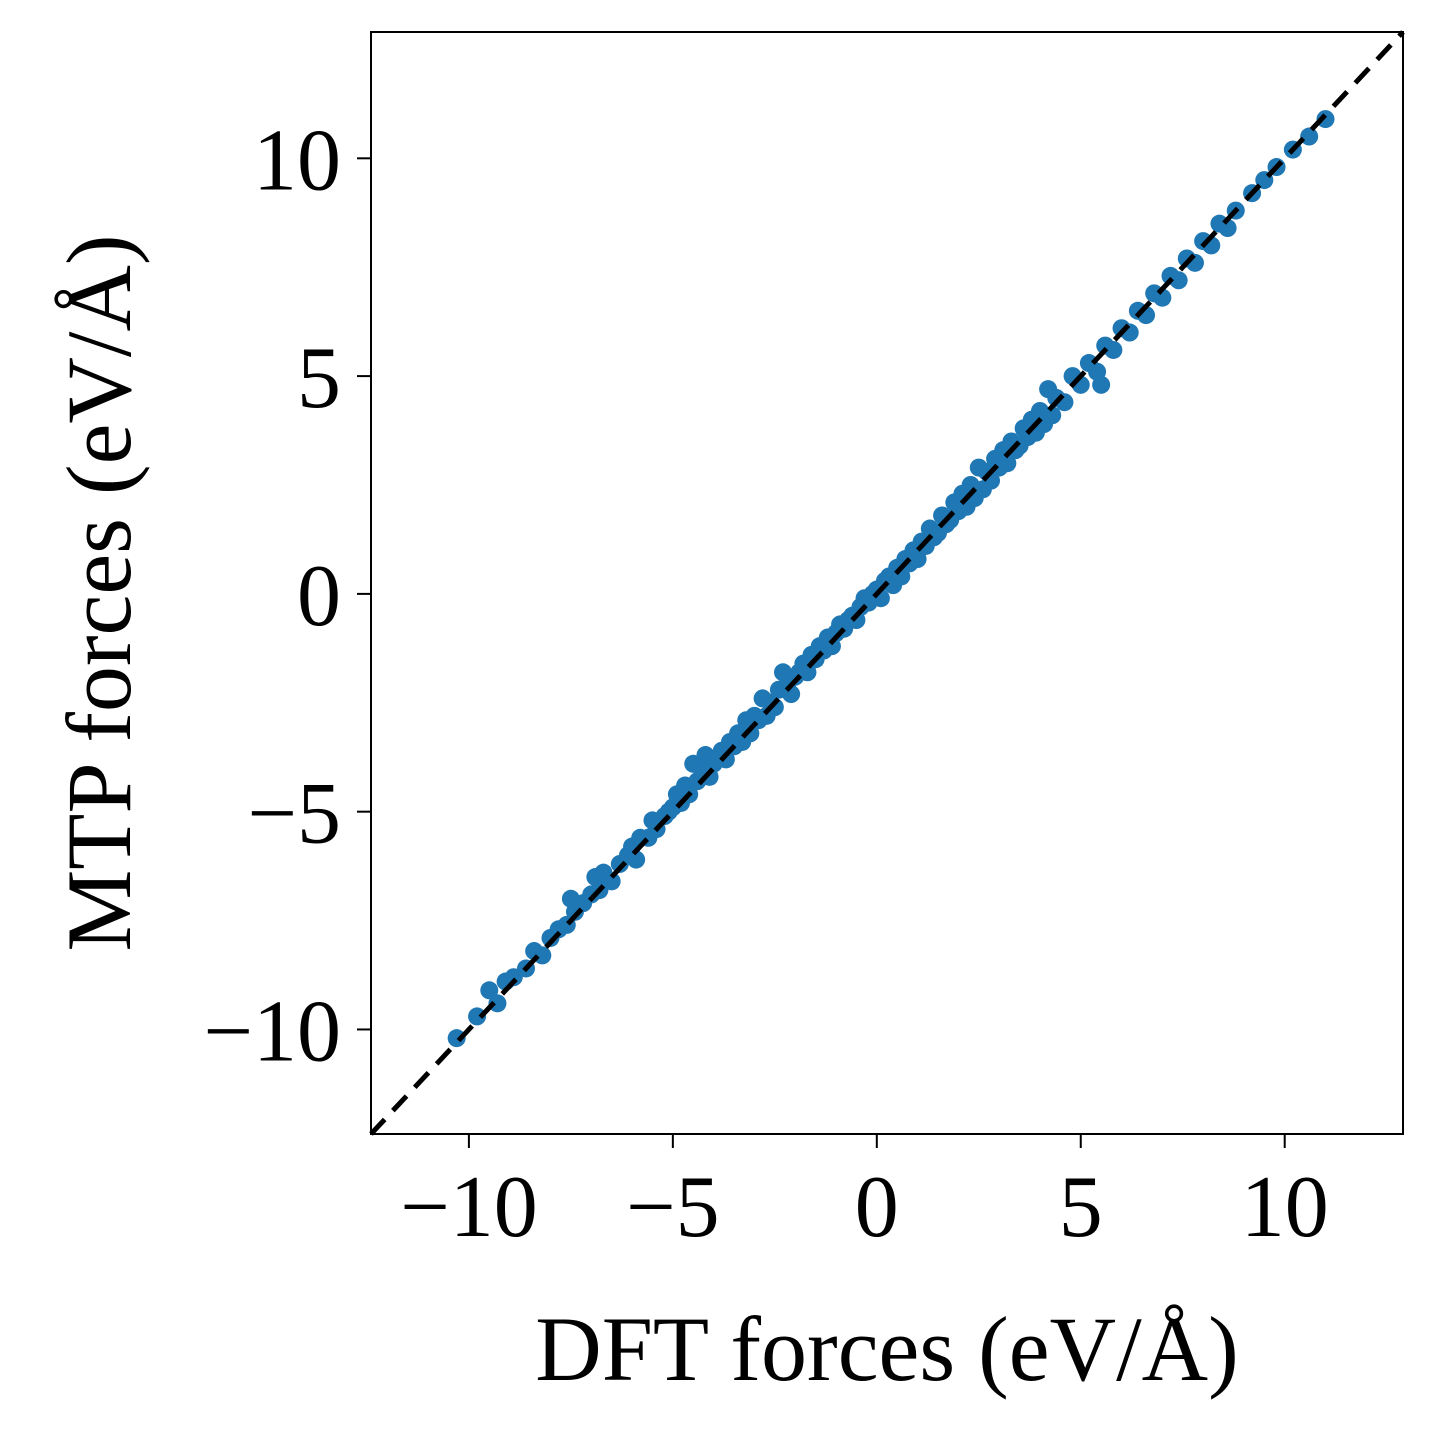 Image resolution: width=1435 pixels, height=1435 pixels. What do you see at coordinates (673, 1207) in the screenshot?
I see `x-tick-label: −5` at bounding box center [673, 1207].